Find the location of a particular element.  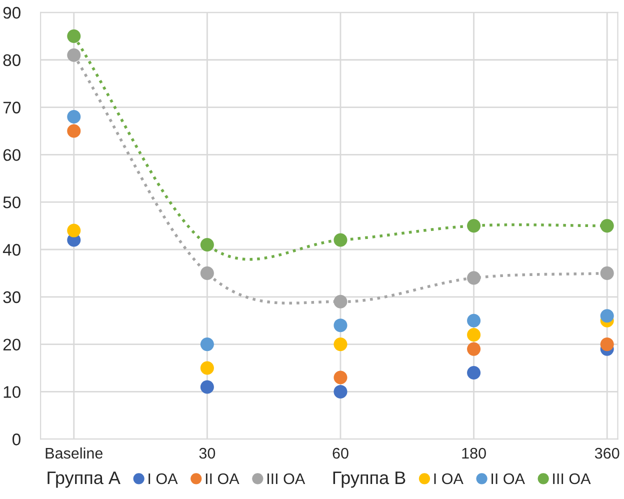

y-tick-label: 70 is located at coordinates (11, 108).